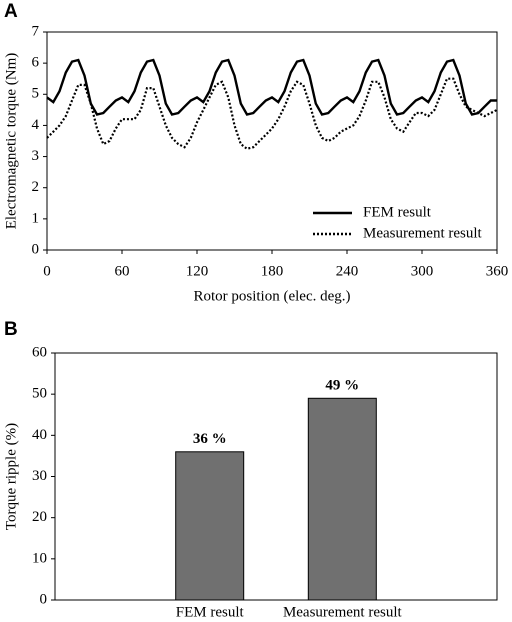 This screenshot has height=622, width=512. What do you see at coordinates (342, 386) in the screenshot?
I see `value-label: 49 %` at bounding box center [342, 386].